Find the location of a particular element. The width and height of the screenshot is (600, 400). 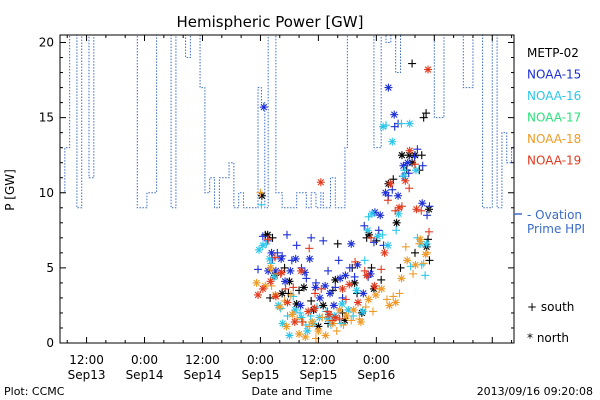

legend-item: NOAA-19 is located at coordinates (554, 161).